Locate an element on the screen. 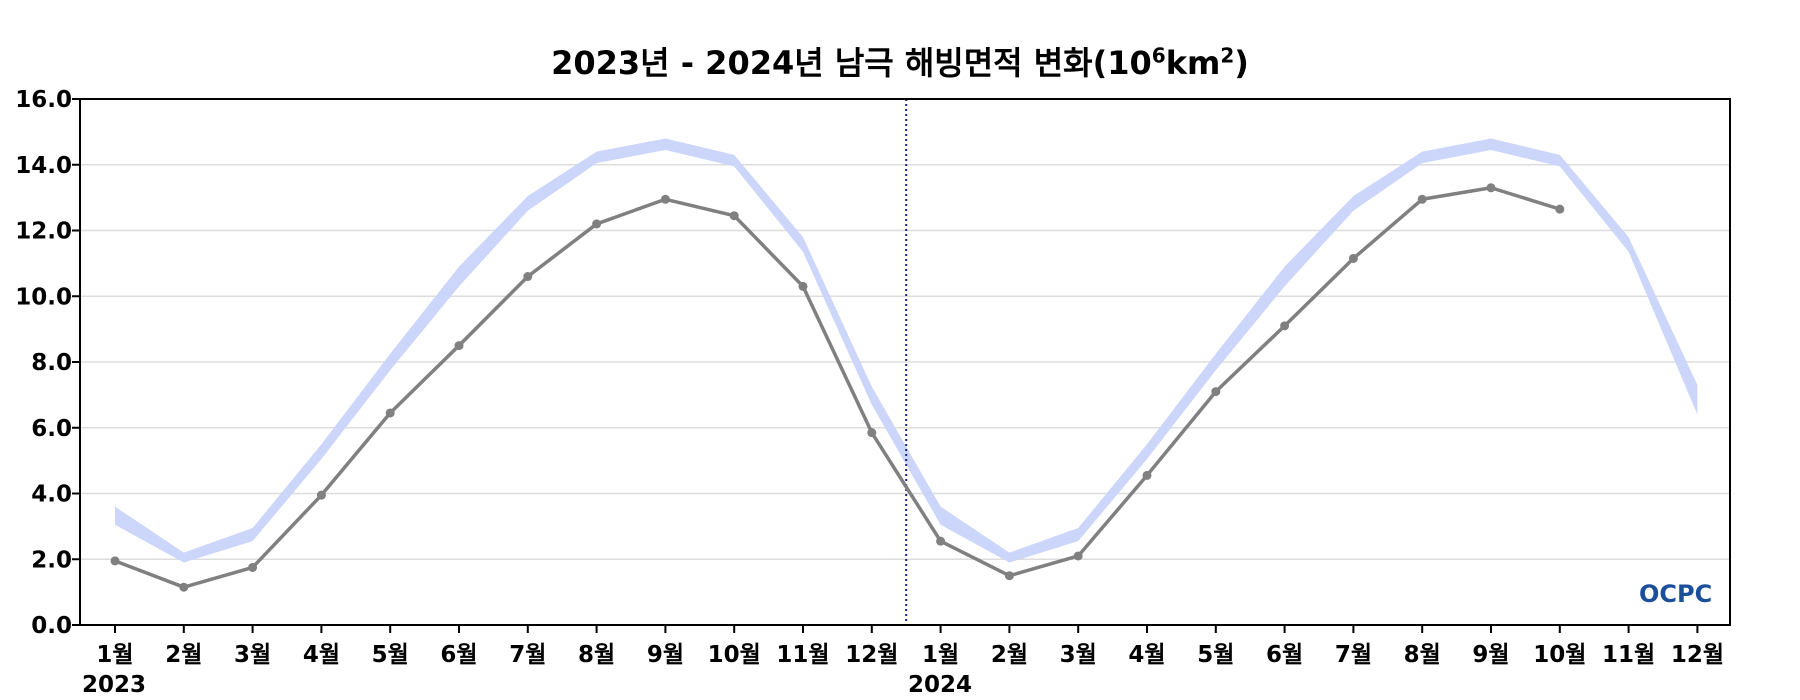  year-label: 2023 is located at coordinates (114, 685).